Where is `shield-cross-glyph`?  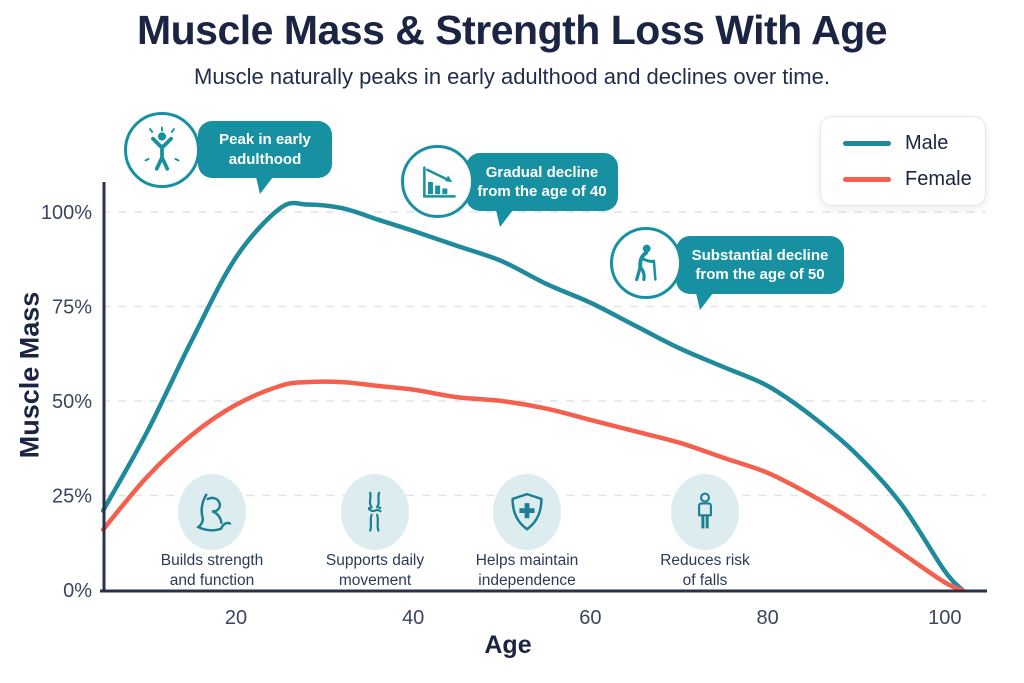
shield-cross-glyph is located at coordinates (527, 511).